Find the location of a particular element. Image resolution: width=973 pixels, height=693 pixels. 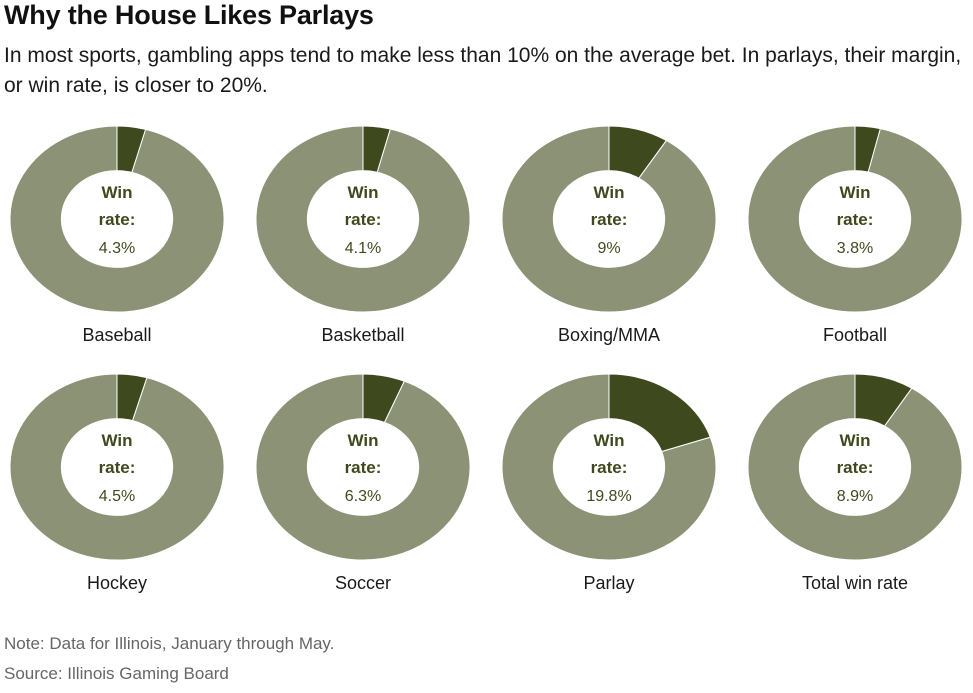

category-label-hockey: Hockey is located at coordinates (117, 583).